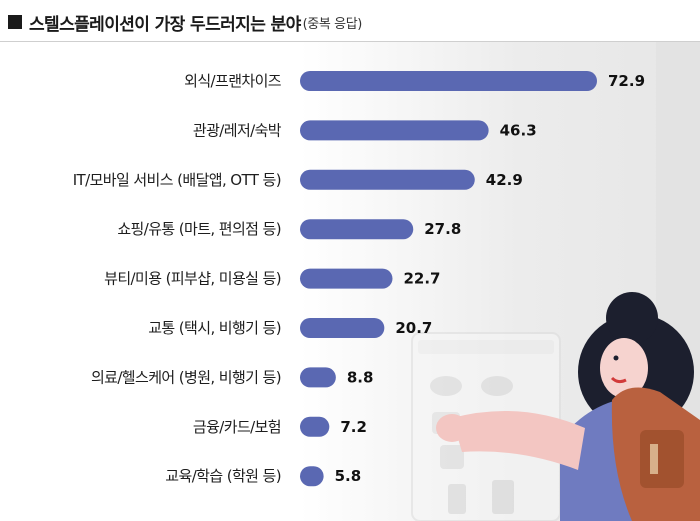 Image resolution: width=700 pixels, height=521 pixels. Describe the element at coordinates (632, 318) in the screenshot. I see `hair-bun` at that location.